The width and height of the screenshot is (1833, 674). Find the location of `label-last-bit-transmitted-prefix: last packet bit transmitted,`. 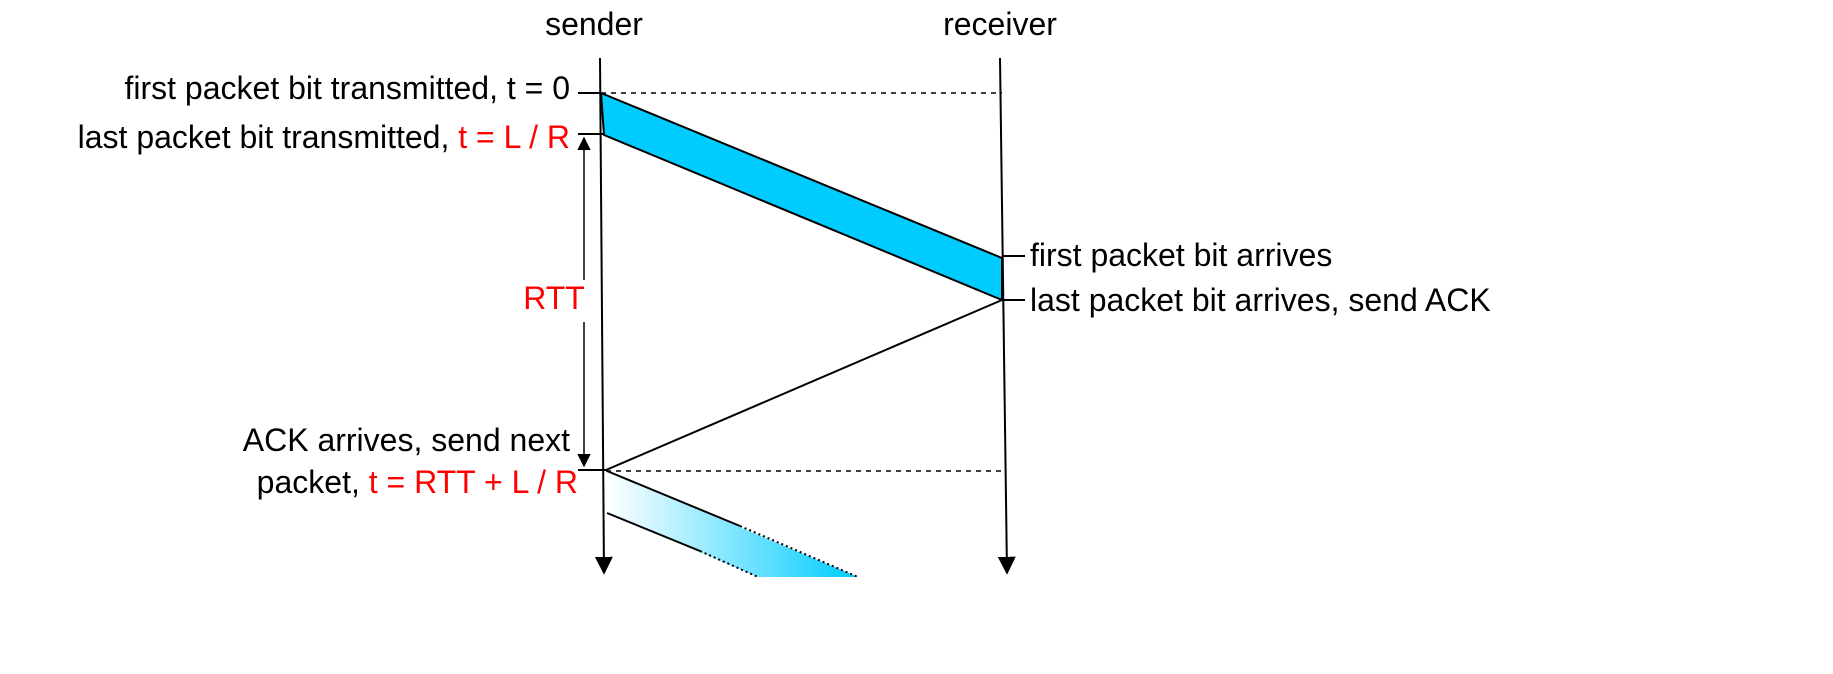

label-last-bit-transmitted-prefix: last packet bit transmitted, is located at coordinates (268, 137).